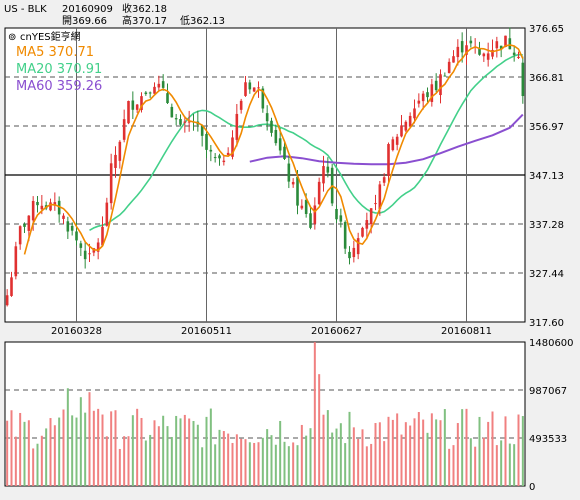  What do you see at coordinates (548, 391) in the screenshot?
I see `volume-y-tick: 987067` at bounding box center [548, 391].